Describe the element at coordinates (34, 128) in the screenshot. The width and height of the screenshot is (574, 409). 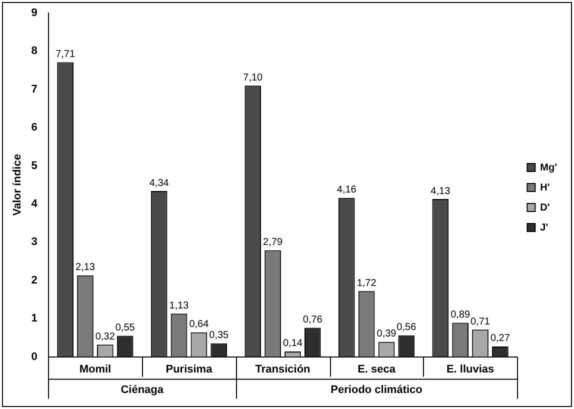
I see `y-tick-label: 6` at that location.